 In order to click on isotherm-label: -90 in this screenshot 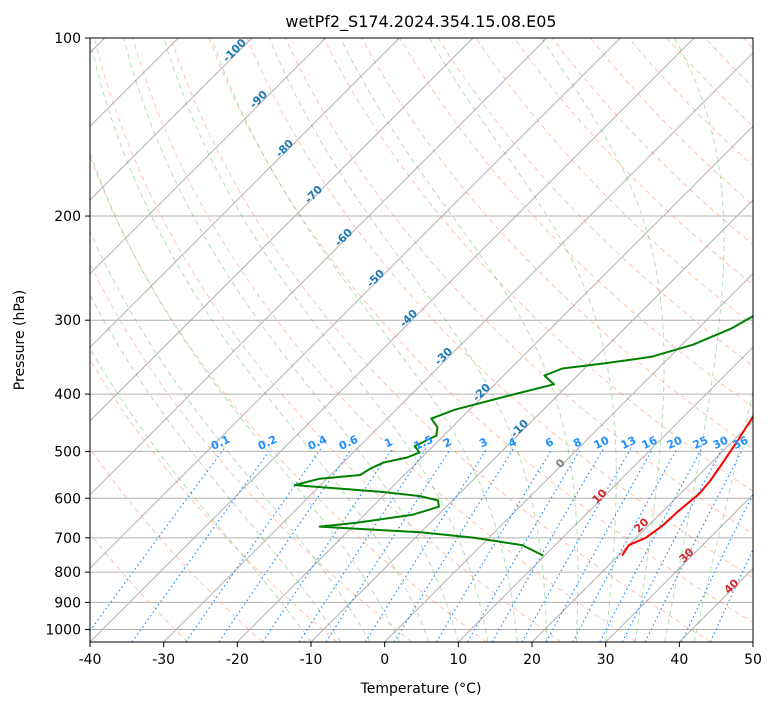, I will do `click(258, 99)`.